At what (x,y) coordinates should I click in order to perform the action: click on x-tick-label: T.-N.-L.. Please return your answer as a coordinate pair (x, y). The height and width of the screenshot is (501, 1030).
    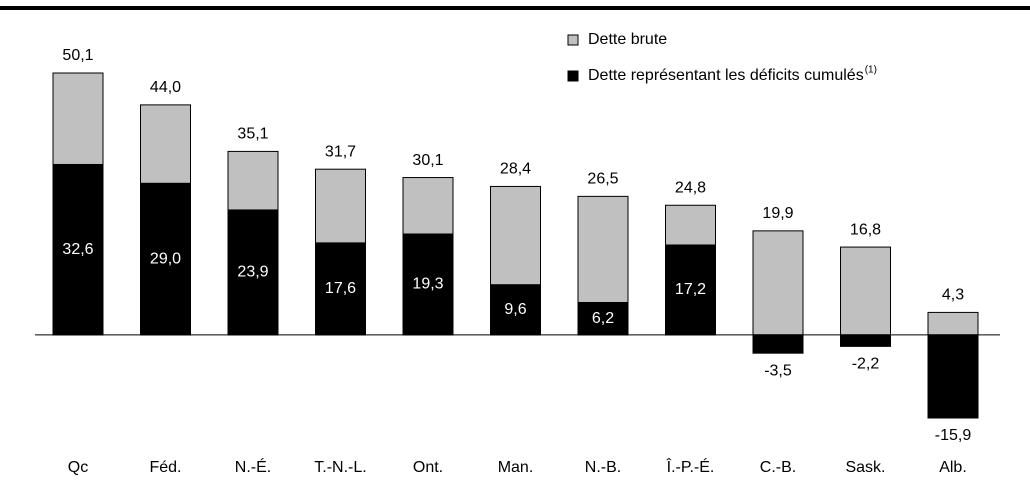
    Looking at the image, I should click on (340, 467).